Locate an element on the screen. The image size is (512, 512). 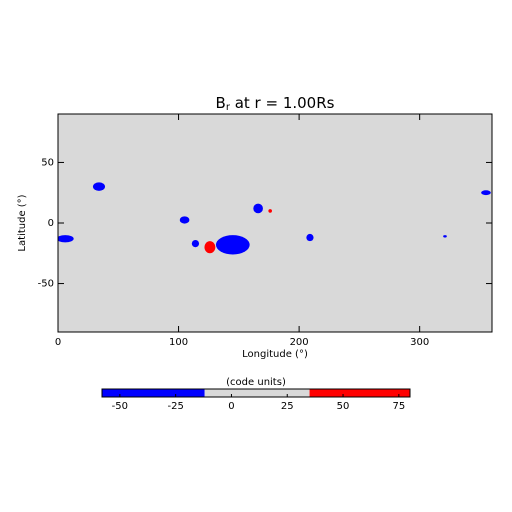
colorbar-label: (code units) is located at coordinates (256, 382).